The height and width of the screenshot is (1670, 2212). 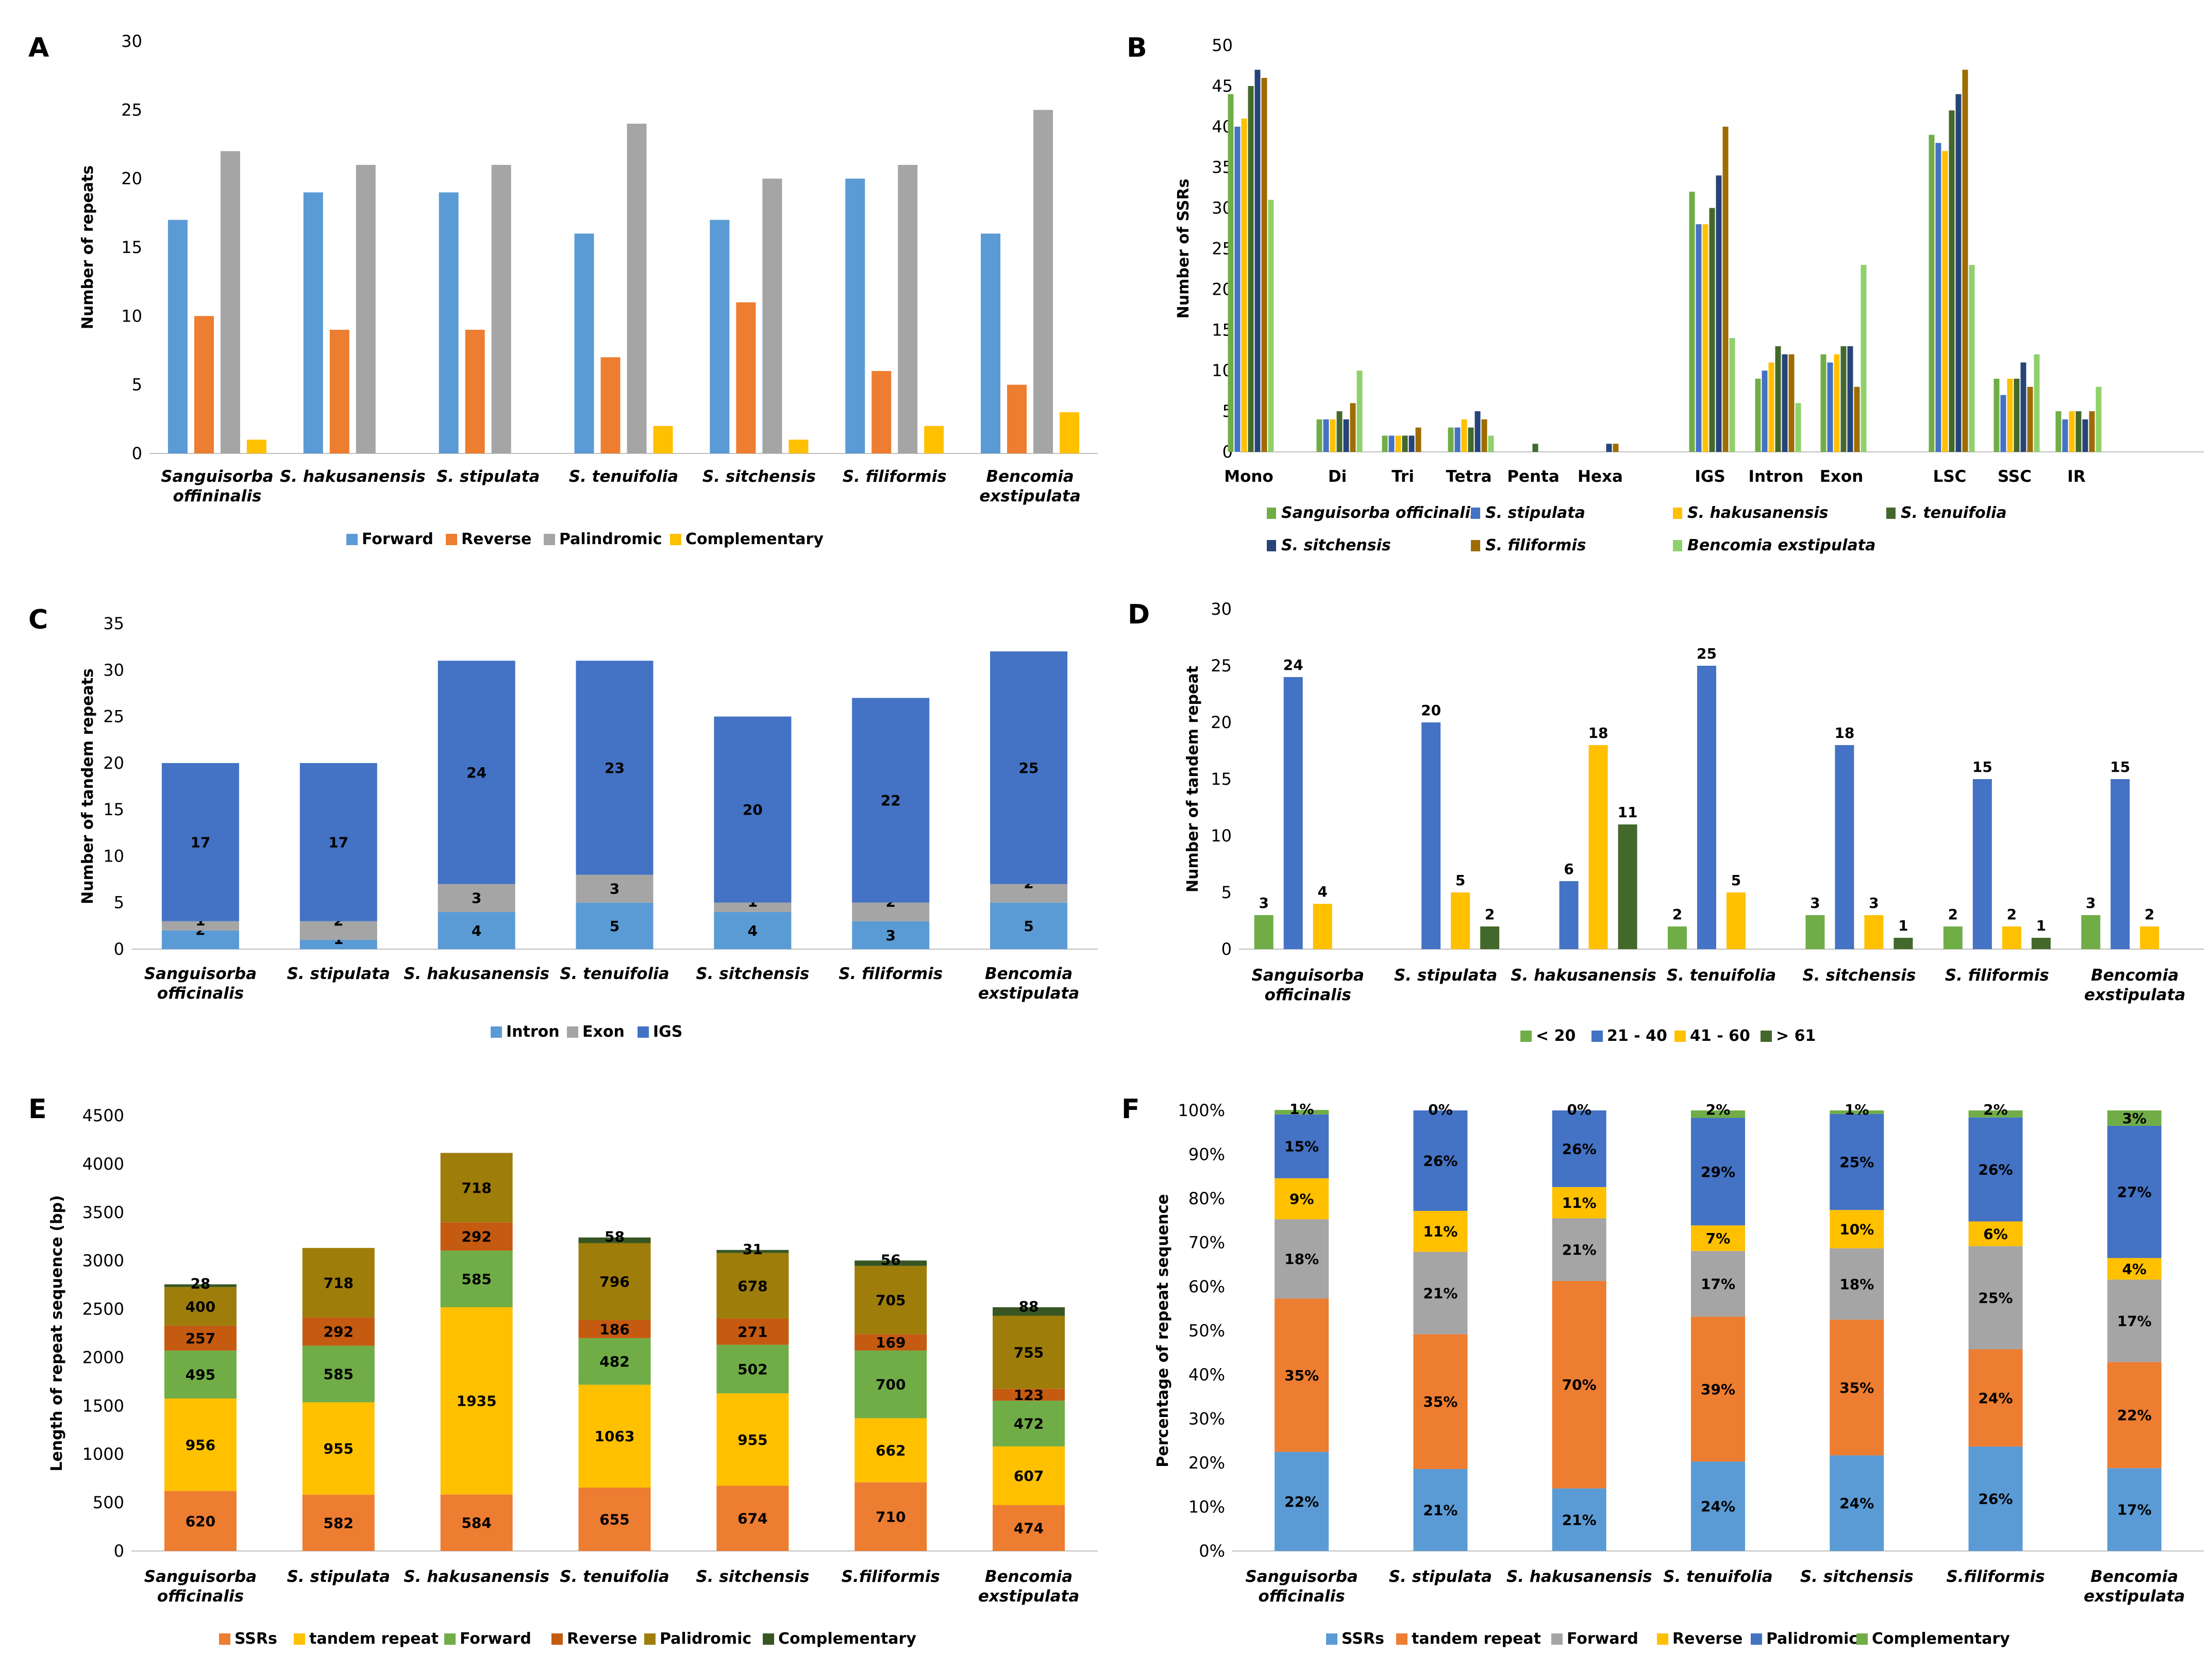 I want to click on segment-value-label: 4%, so click(x=2134, y=1268).